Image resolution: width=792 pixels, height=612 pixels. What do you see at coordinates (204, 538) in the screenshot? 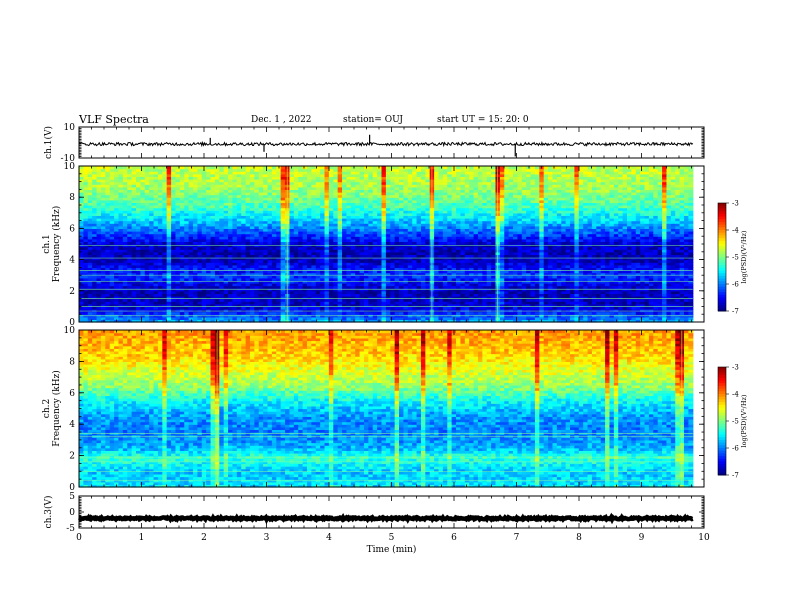
I see `x-tick-label: 2` at bounding box center [204, 538].